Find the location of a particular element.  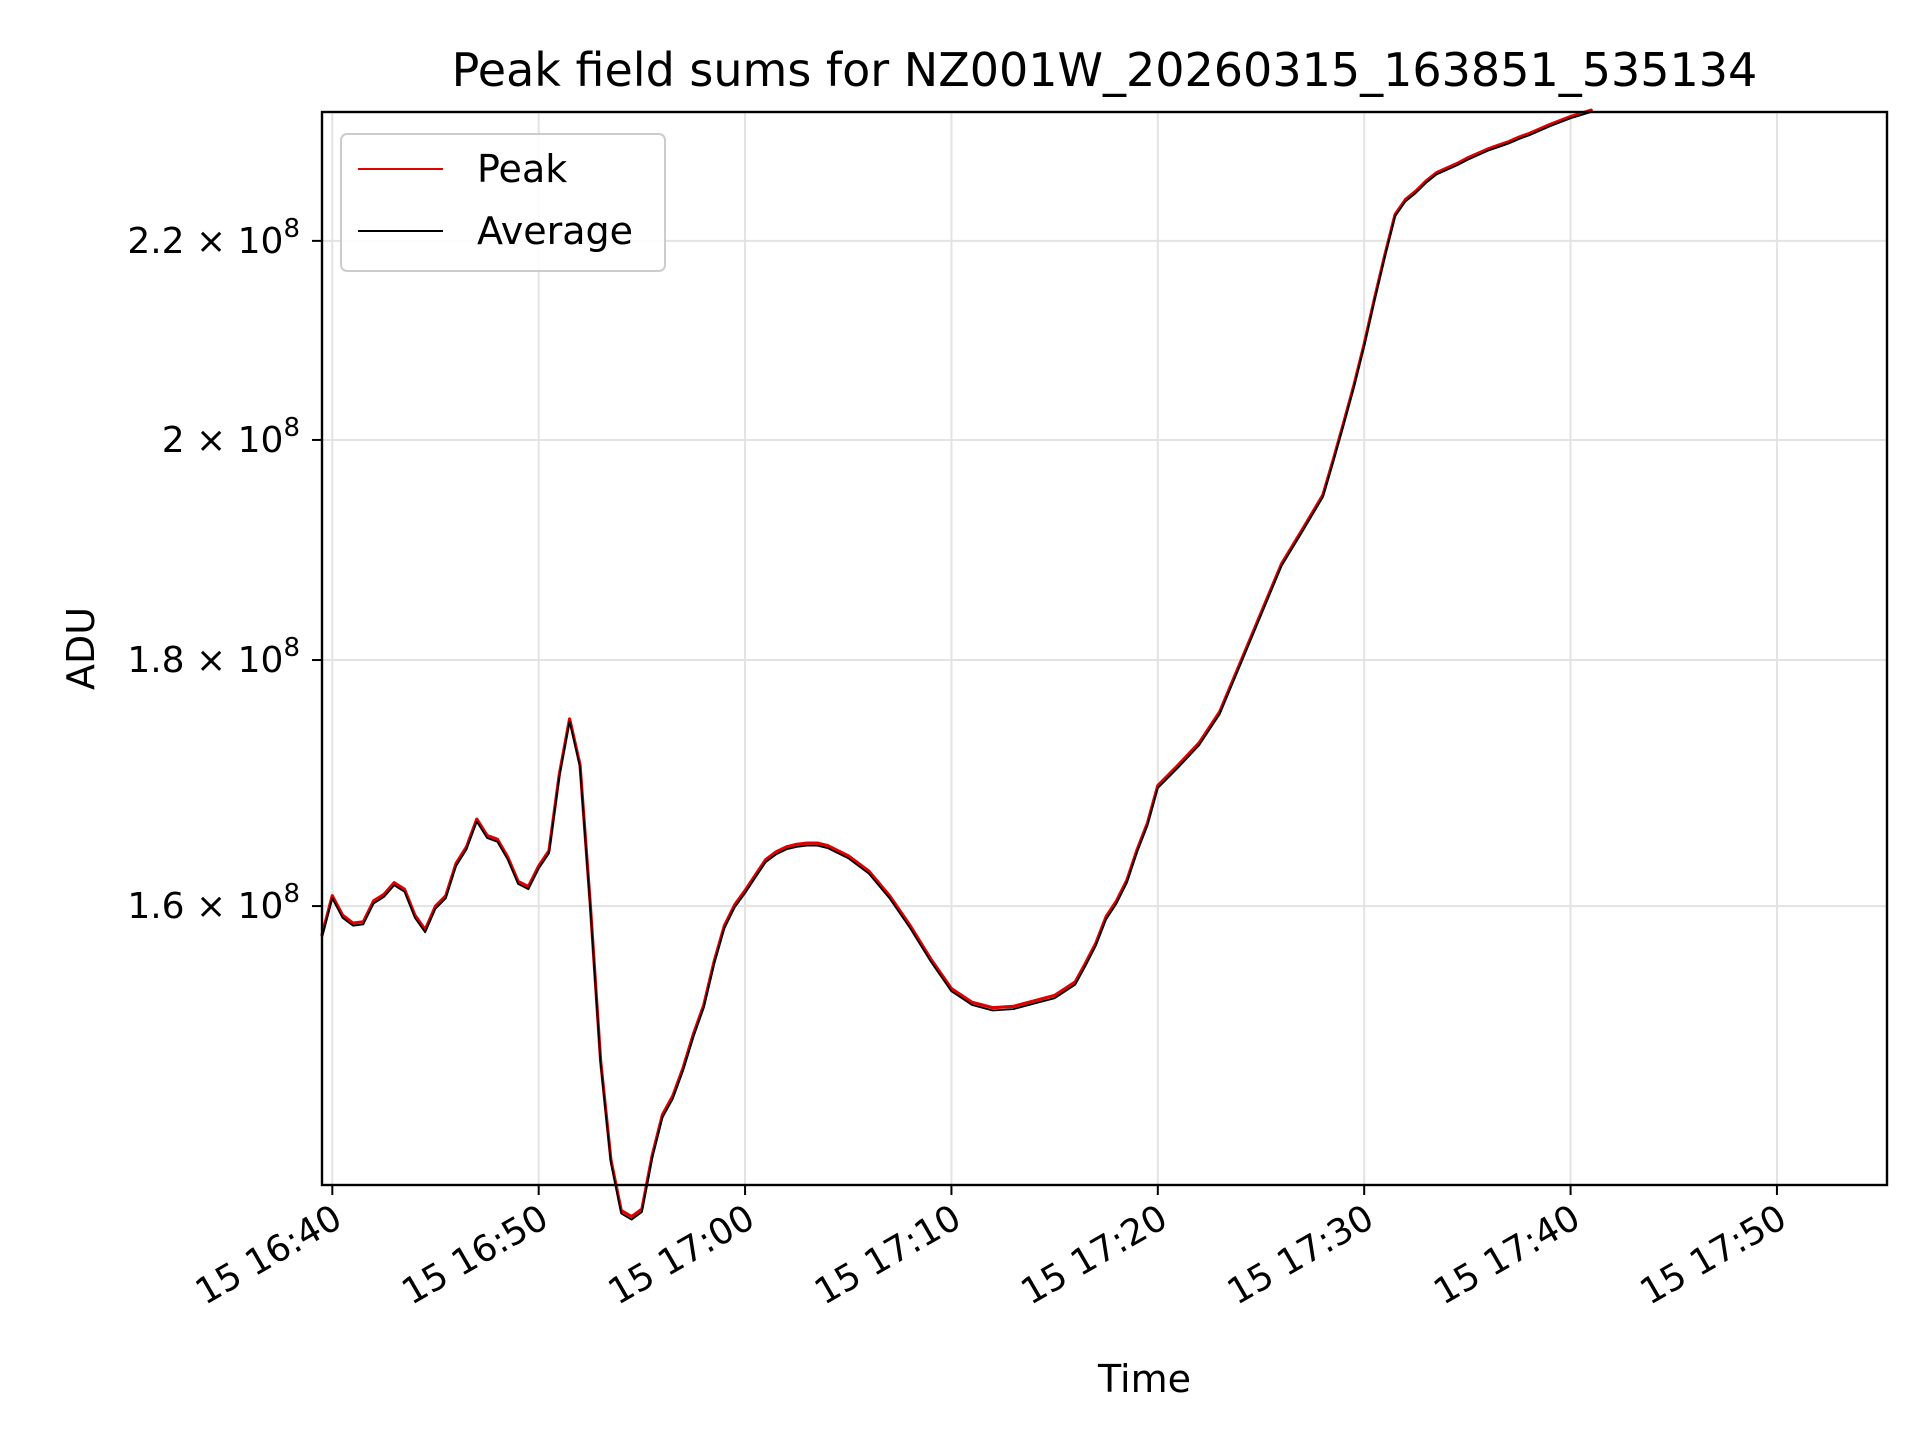

legend-label-average: Average is located at coordinates (555, 231).